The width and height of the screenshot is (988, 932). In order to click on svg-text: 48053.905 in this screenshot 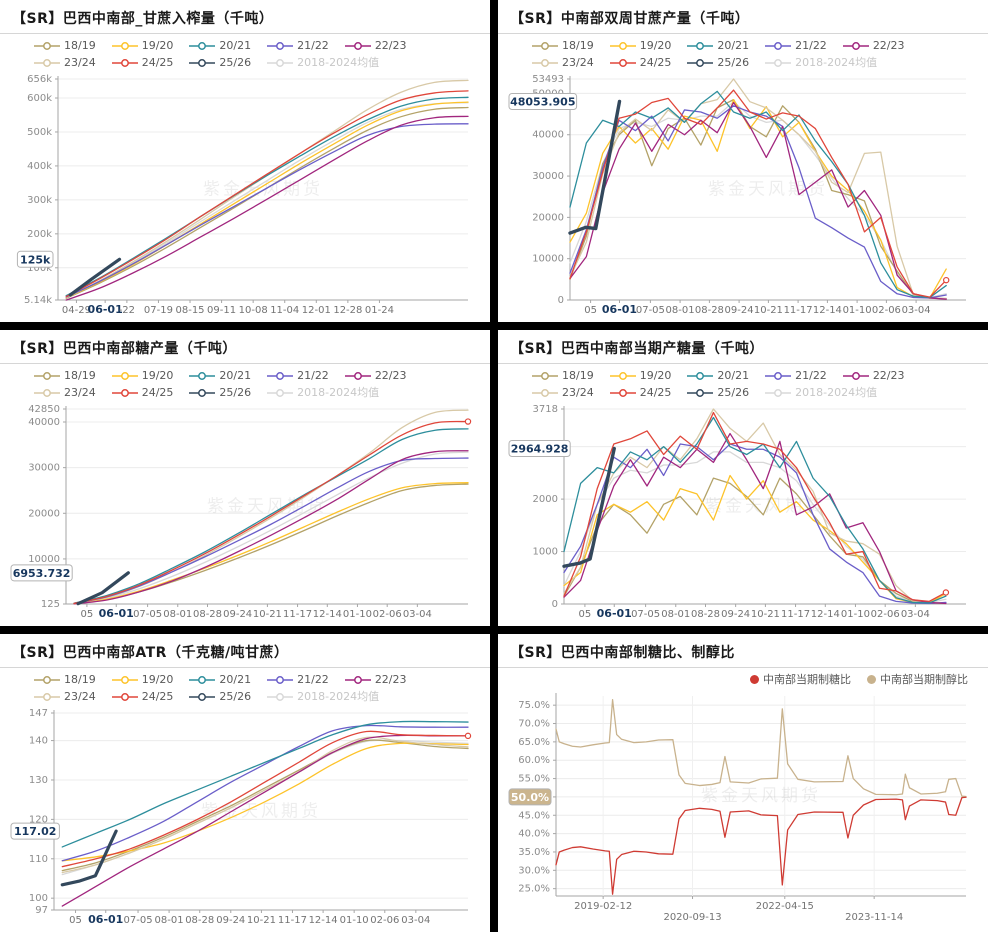, I will do `click(542, 101)`.